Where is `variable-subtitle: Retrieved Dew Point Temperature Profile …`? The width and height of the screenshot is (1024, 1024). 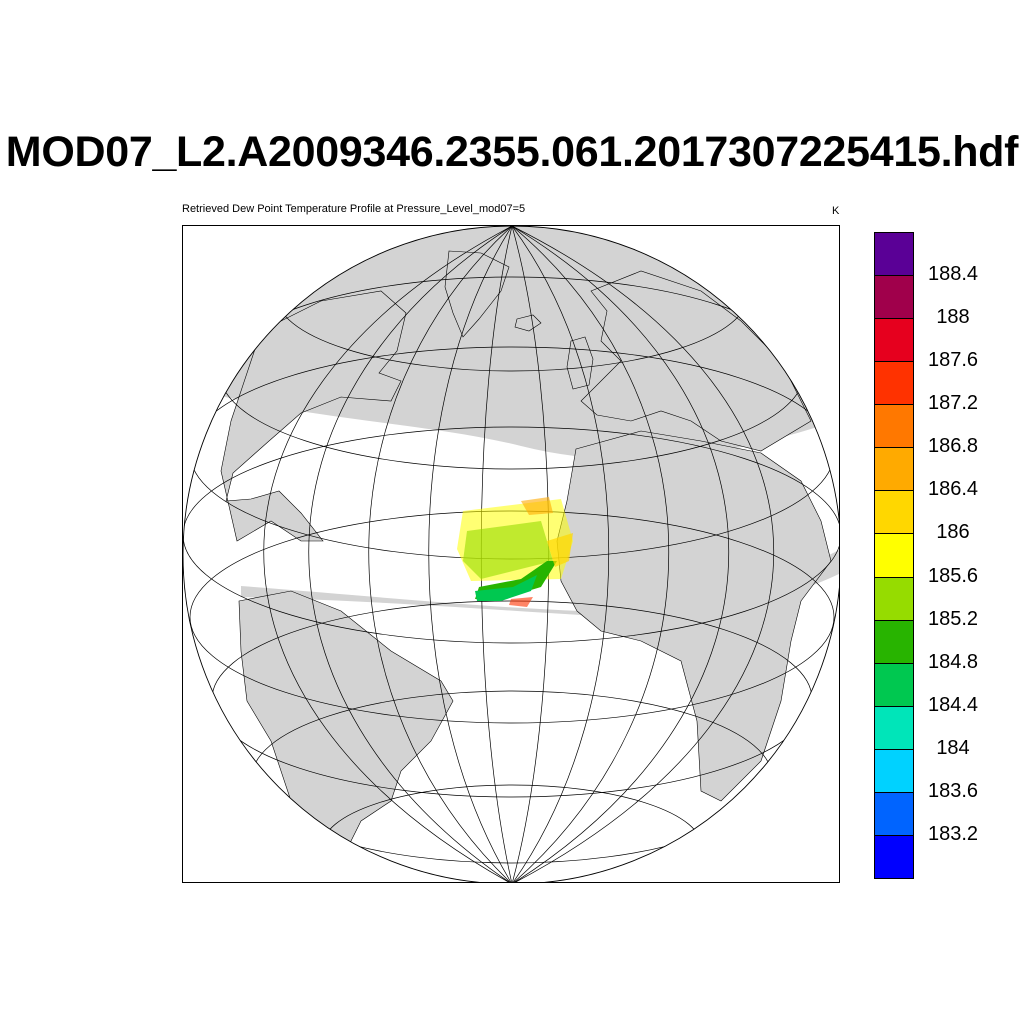 variable-subtitle: Retrieved Dew Point Temperature Profile … is located at coordinates (354, 209).